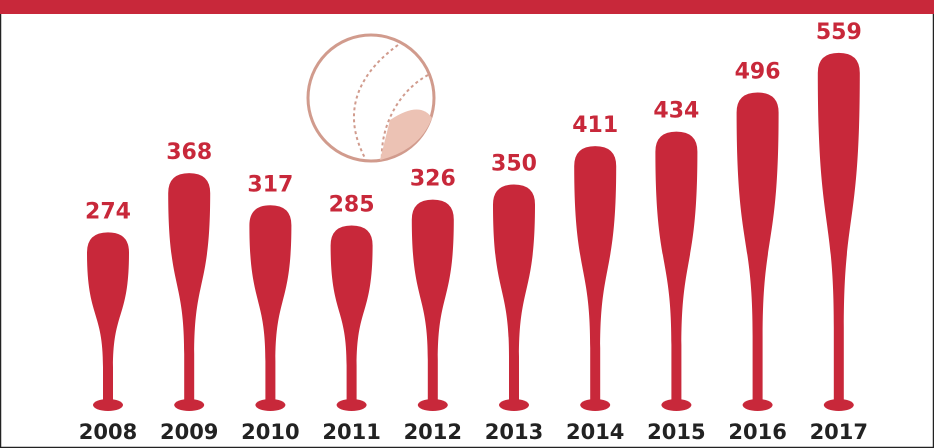 Image resolution: width=934 pixels, height=448 pixels. Describe the element at coordinates (189, 152) in the screenshot. I see `value-label: 368` at that location.